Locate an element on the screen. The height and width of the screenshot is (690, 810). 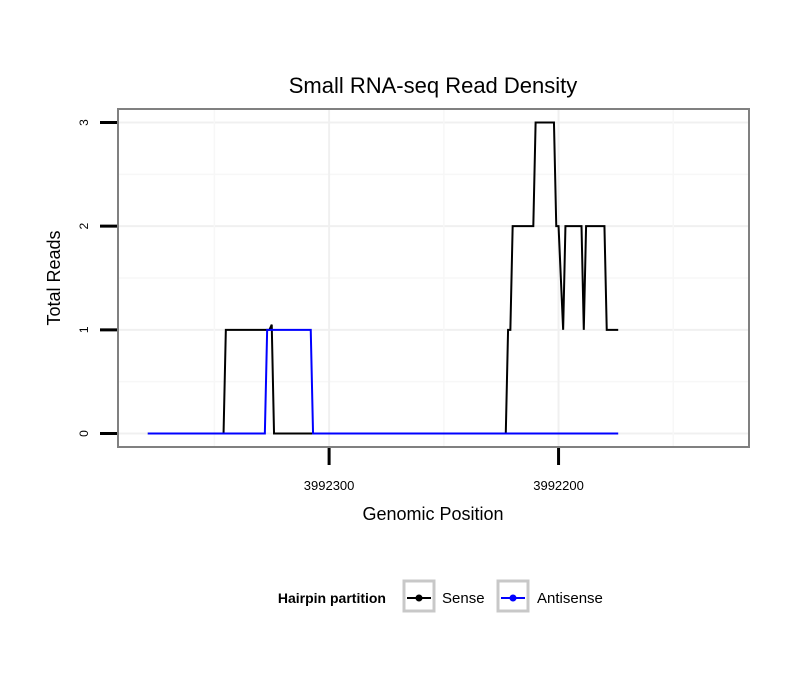
legend: Hairpin partition Sense Antisense is located at coordinates (440, 596).